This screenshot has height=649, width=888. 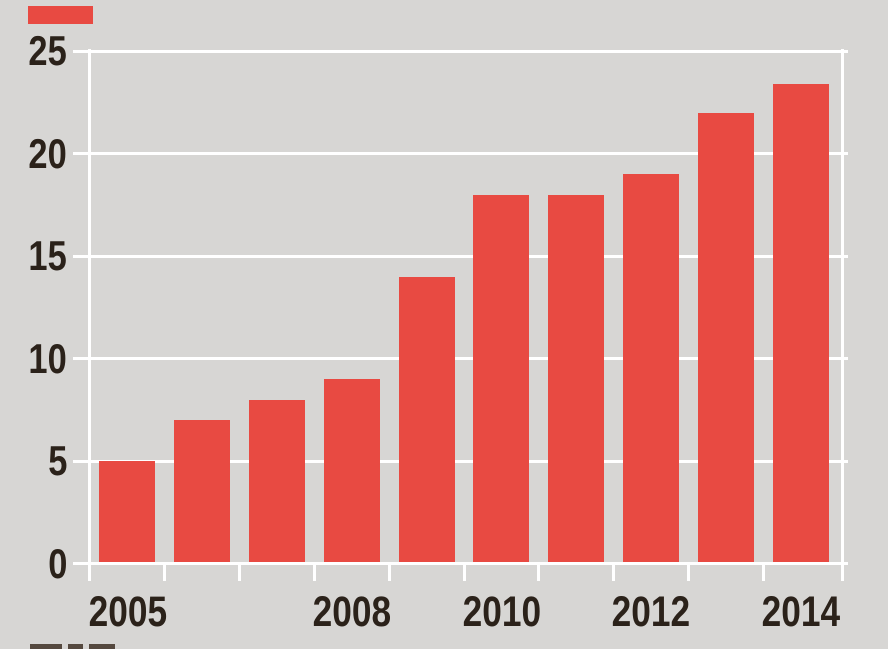 What do you see at coordinates (47, 50) in the screenshot?
I see `y-tick-label-text: 25` at bounding box center [47, 50].